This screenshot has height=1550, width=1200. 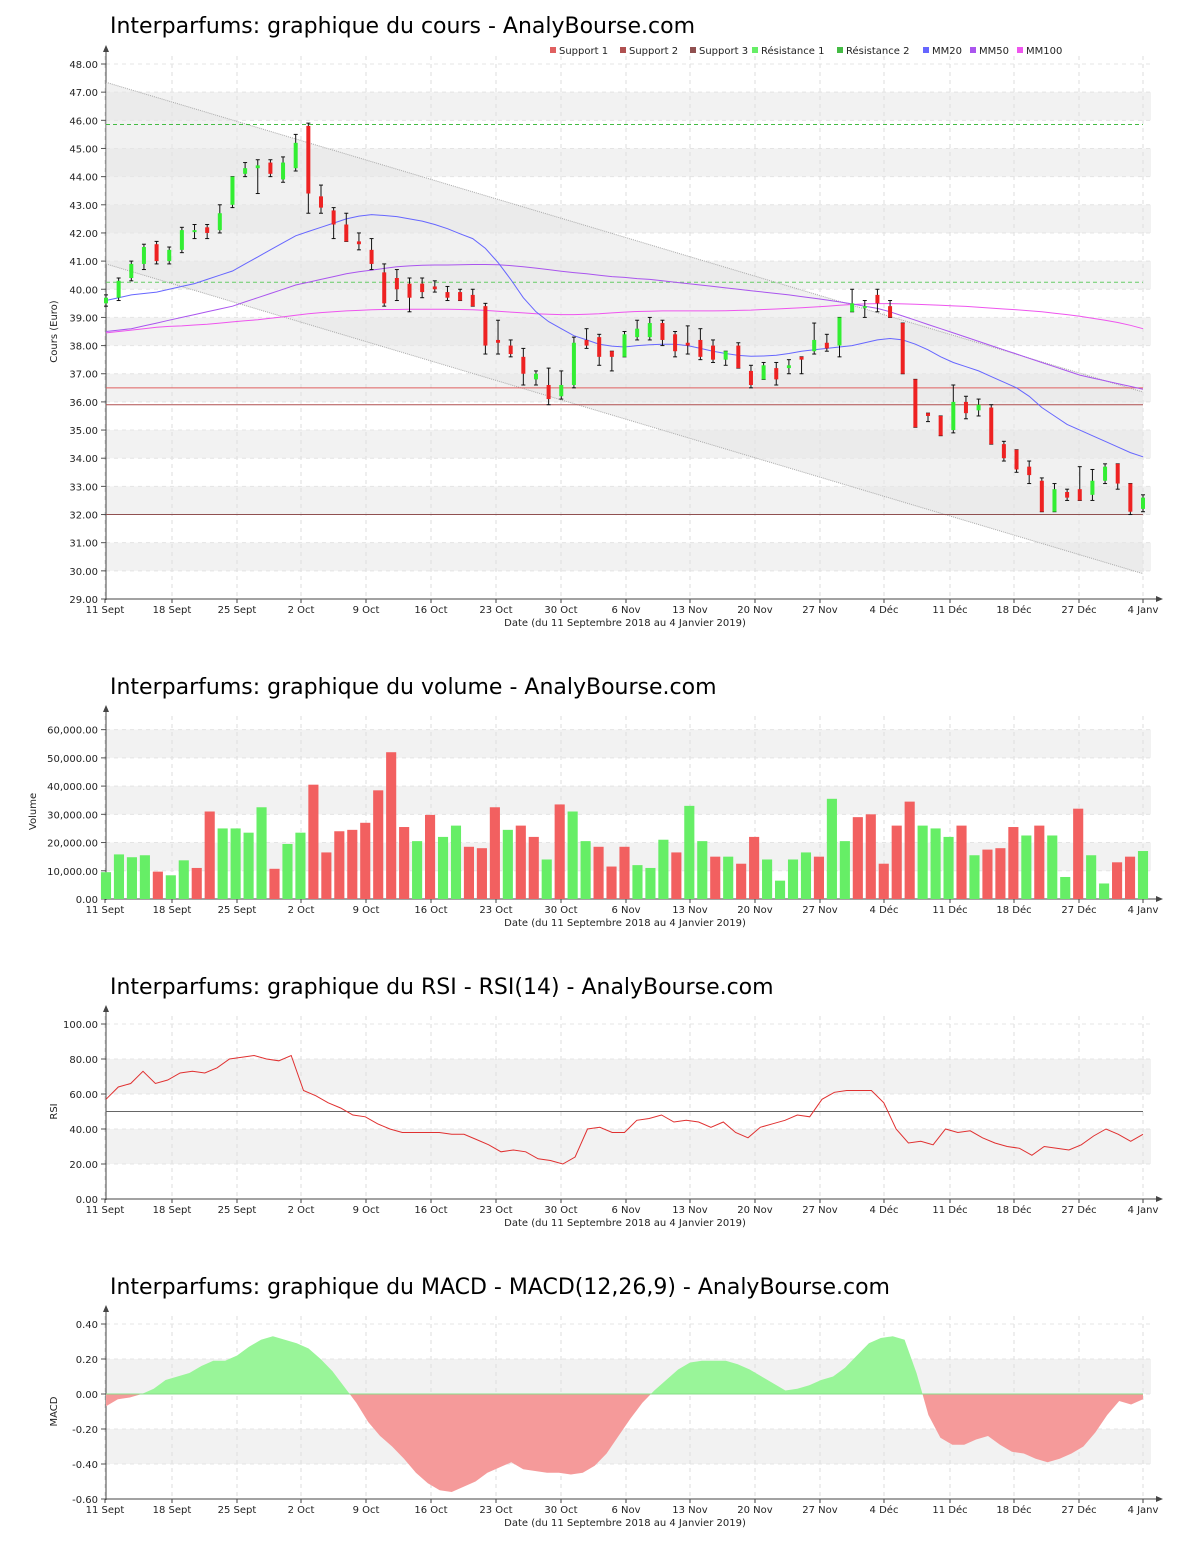 What do you see at coordinates (624, 1109) in the screenshot?
I see `rsi-line` at bounding box center [624, 1109].